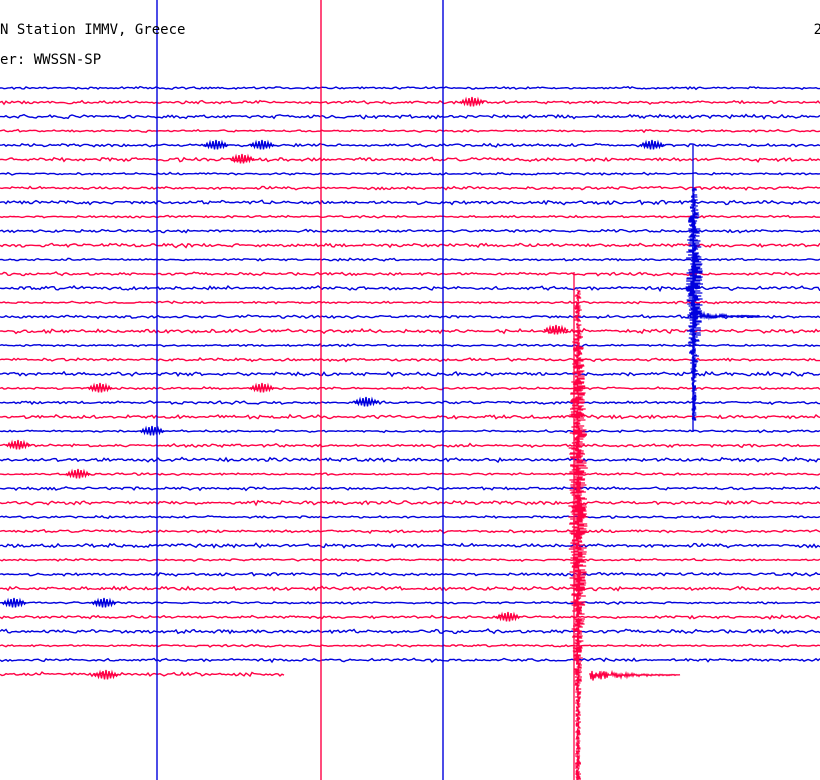 The image size is (820, 780). What do you see at coordinates (635, 675) in the screenshot?
I see `red-burst-coda` at bounding box center [635, 675].